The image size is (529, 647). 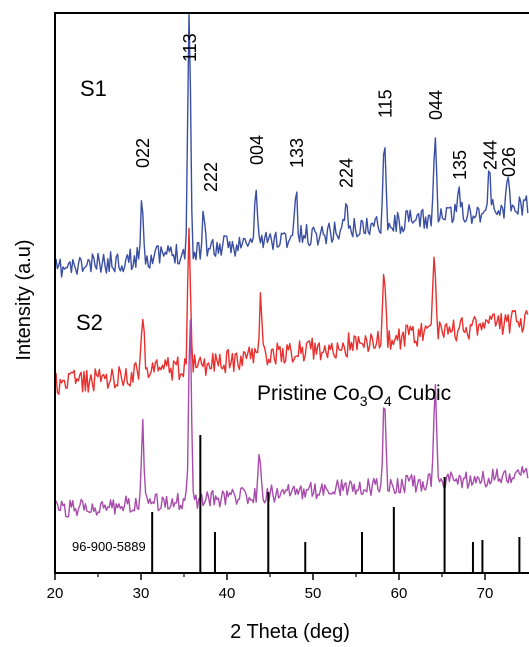 I want to click on x-tick-label: 40, so click(x=227, y=593).